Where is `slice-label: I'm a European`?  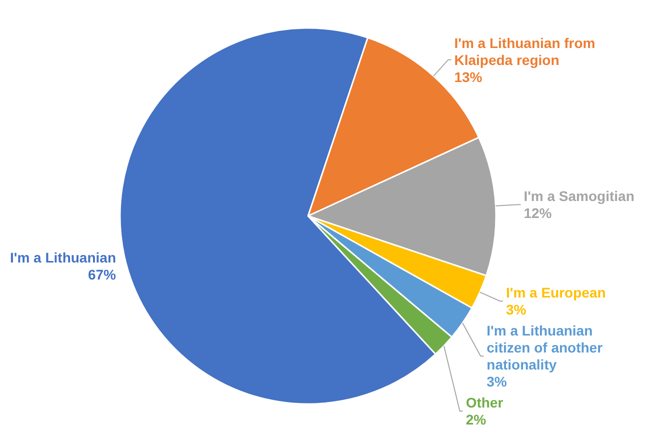 slice-label: I'm a European is located at coordinates (556, 292).